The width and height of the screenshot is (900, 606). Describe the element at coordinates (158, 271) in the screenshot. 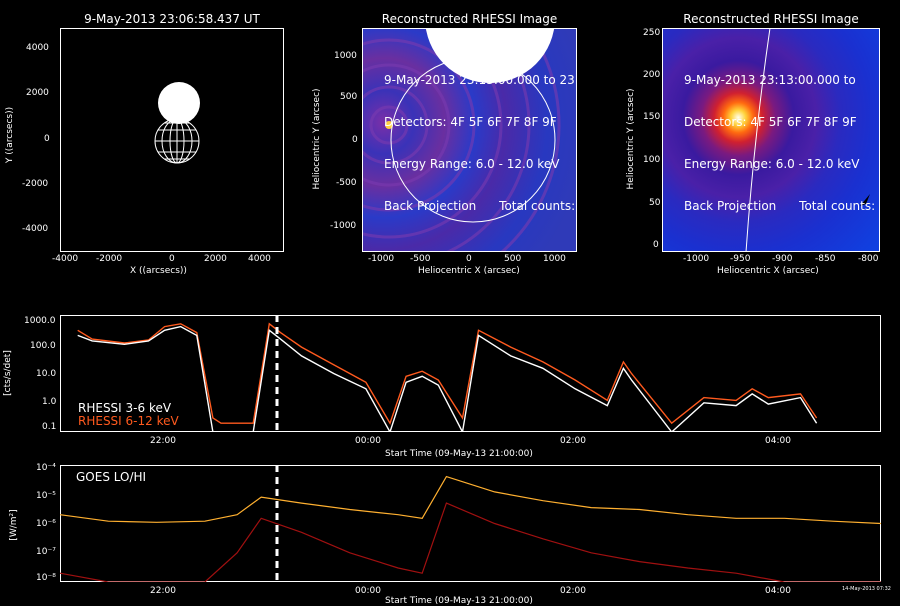

I see `p1-xlabel: X ((arcsecs))` at that location.